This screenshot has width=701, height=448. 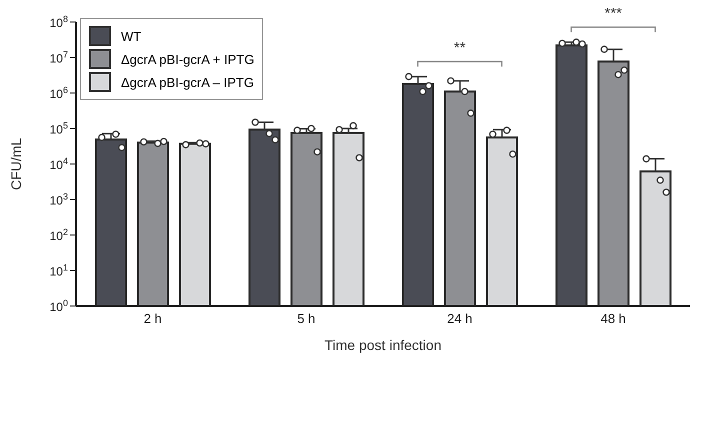 What do you see at coordinates (459, 318) in the screenshot?
I see `x-tick-label: 24 h` at bounding box center [459, 318].